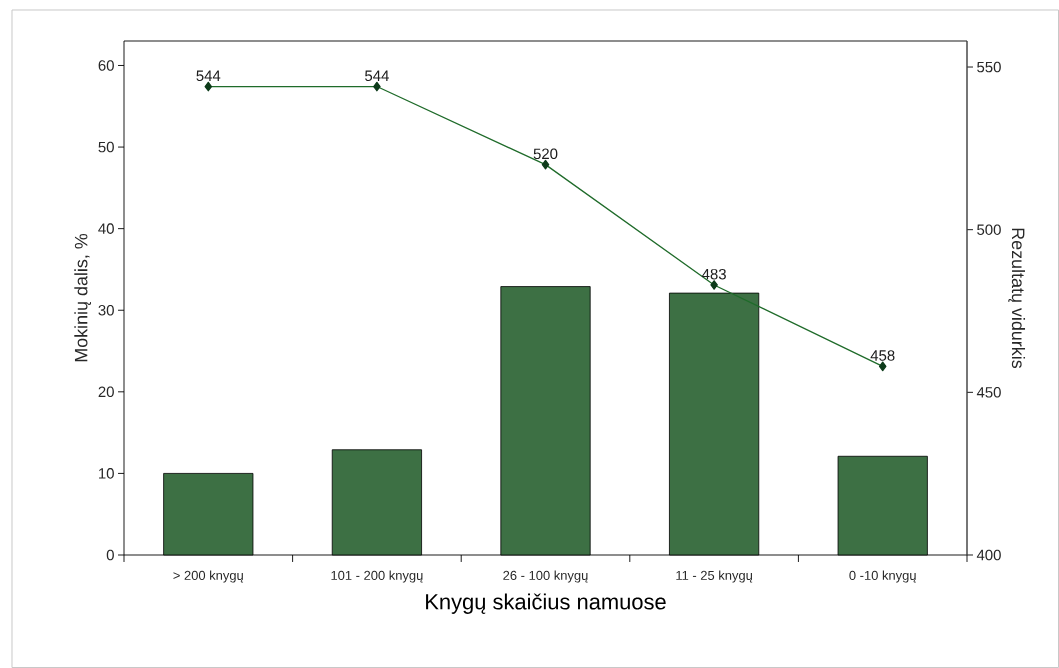 The image size is (1059, 668). Describe the element at coordinates (545, 154) in the screenshot. I see `data-label: 520` at that location.